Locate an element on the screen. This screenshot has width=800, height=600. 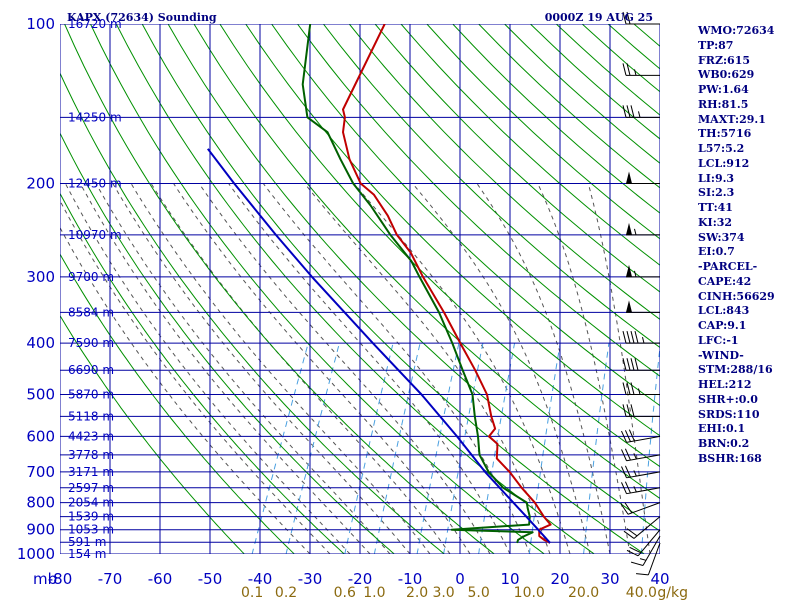
temperature-label: 0 is located at coordinates (460, 579).